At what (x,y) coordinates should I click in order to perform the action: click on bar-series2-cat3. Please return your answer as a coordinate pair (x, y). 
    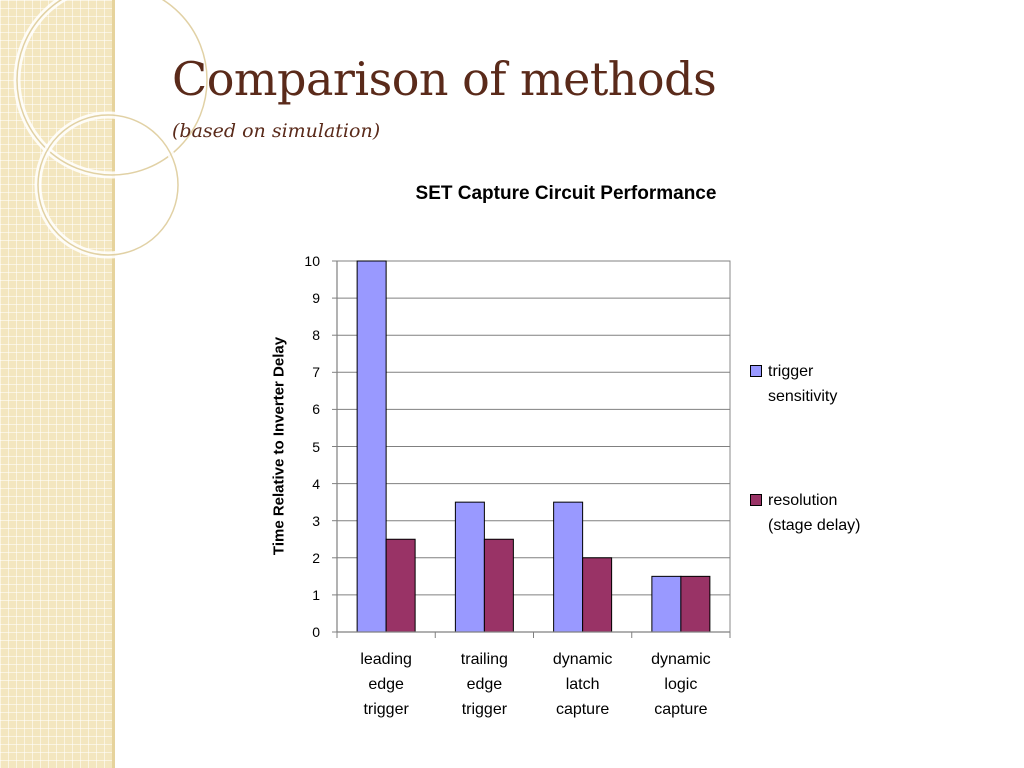
    Looking at the image, I should click on (597, 595).